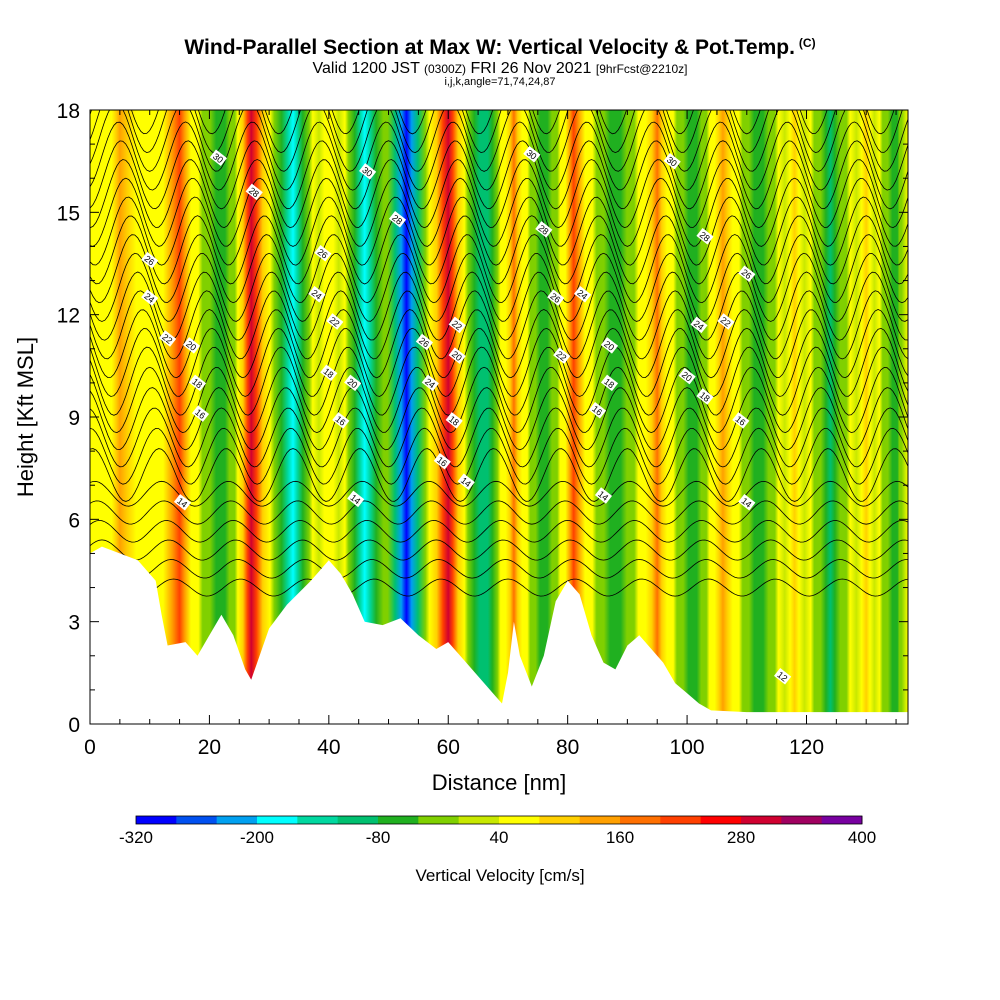 The width and height of the screenshot is (1000, 1000). What do you see at coordinates (68, 213) in the screenshot?
I see `y-tick-label: 15` at bounding box center [68, 213].